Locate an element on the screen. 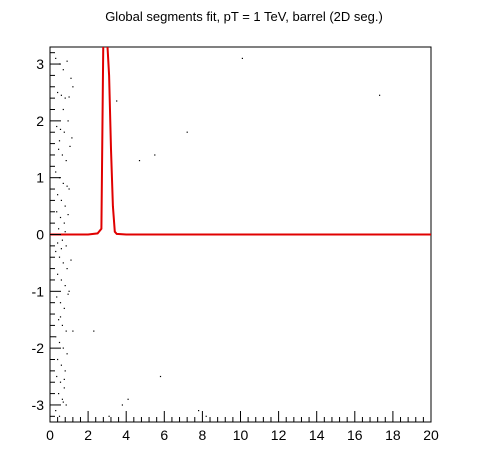 This screenshot has width=496, height=472. y-tick-label: -3 is located at coordinates (38, 405).